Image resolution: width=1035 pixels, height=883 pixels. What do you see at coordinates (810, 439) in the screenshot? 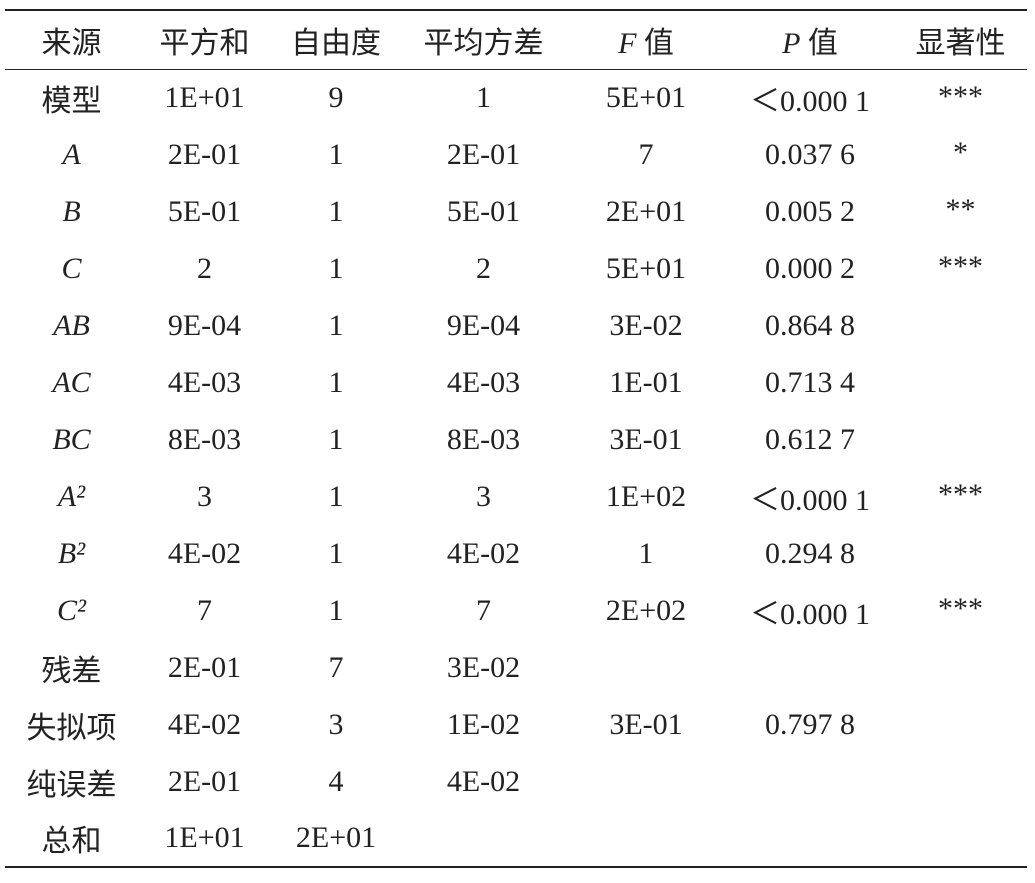
I see `value-cell: 0.612 7` at bounding box center [810, 439].